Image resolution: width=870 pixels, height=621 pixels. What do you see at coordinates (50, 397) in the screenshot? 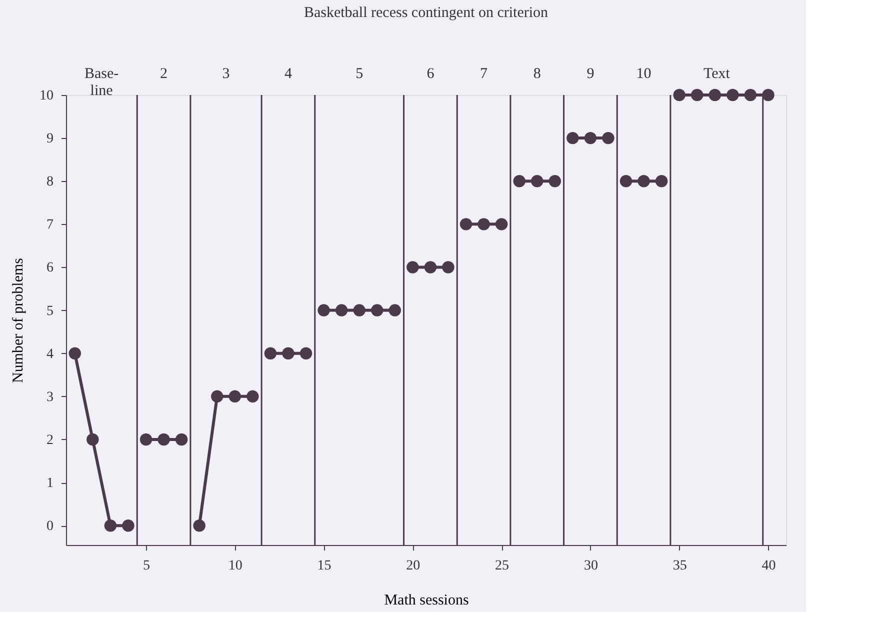
I see `y-tick-label: 3` at bounding box center [50, 397].